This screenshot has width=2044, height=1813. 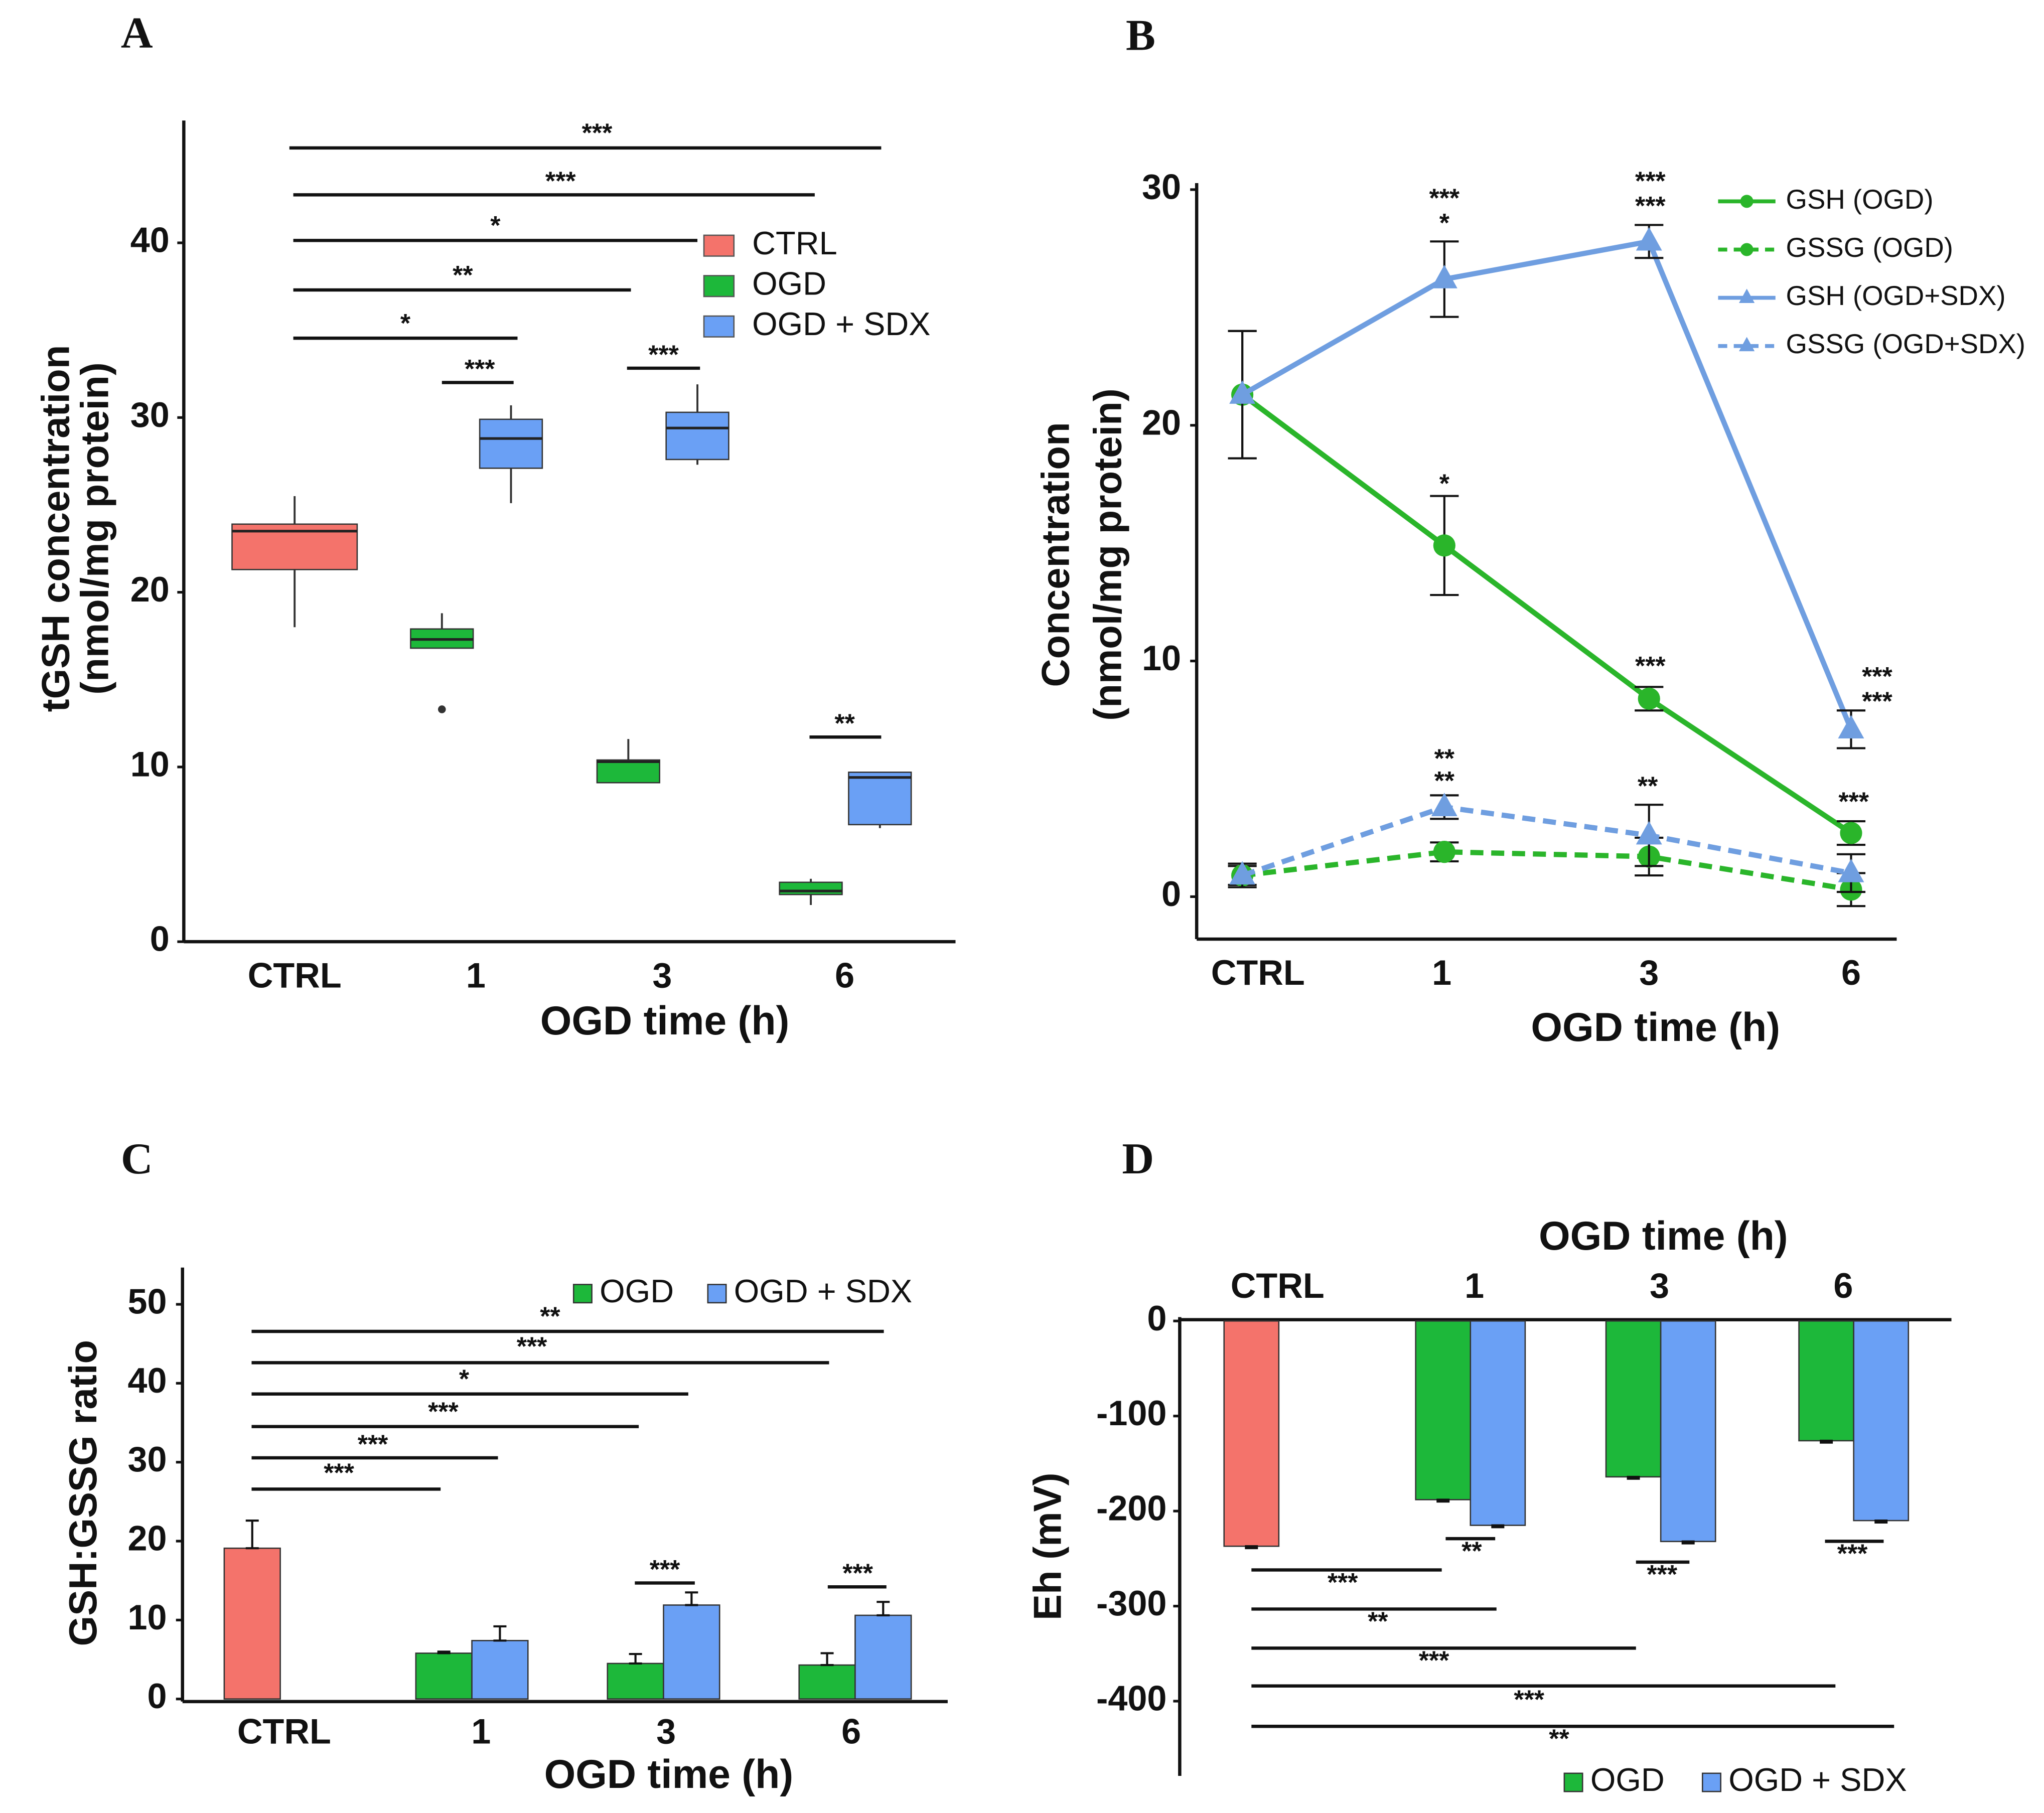 I want to click on legend-label: CTRL, so click(x=794, y=243).